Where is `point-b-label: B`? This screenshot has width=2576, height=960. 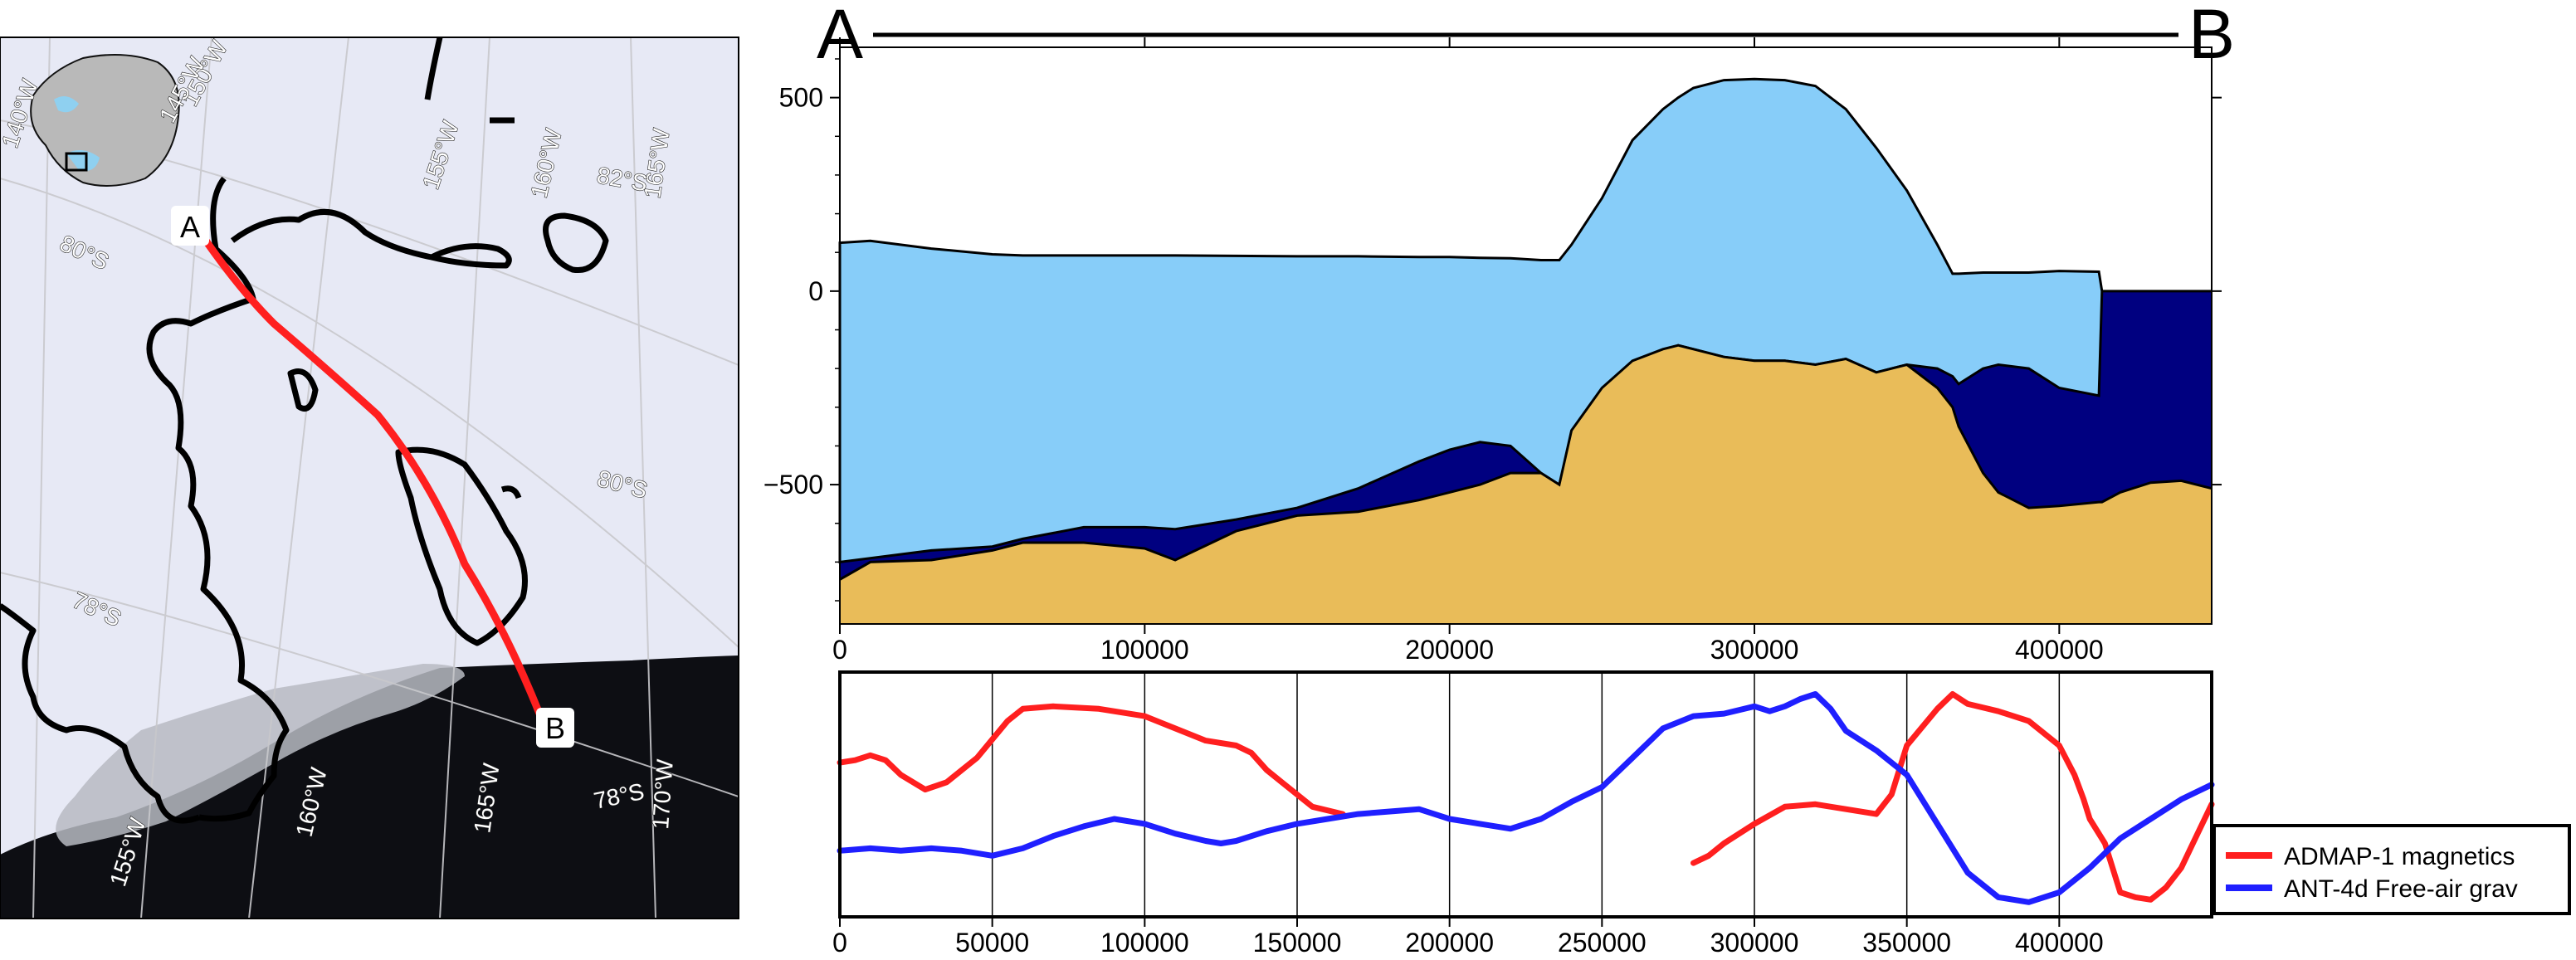 point-b-label: B is located at coordinates (555, 728).